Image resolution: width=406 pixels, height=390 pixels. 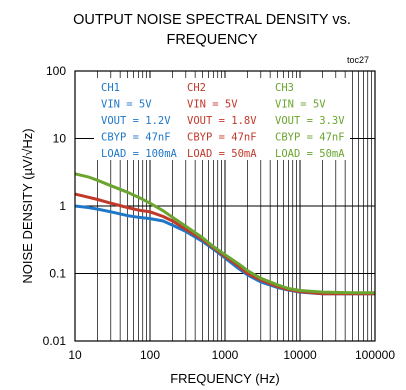 What do you see at coordinates (310, 121) in the screenshot?
I see `legend-ch3-line: VOUT = 3.3V` at bounding box center [310, 121].